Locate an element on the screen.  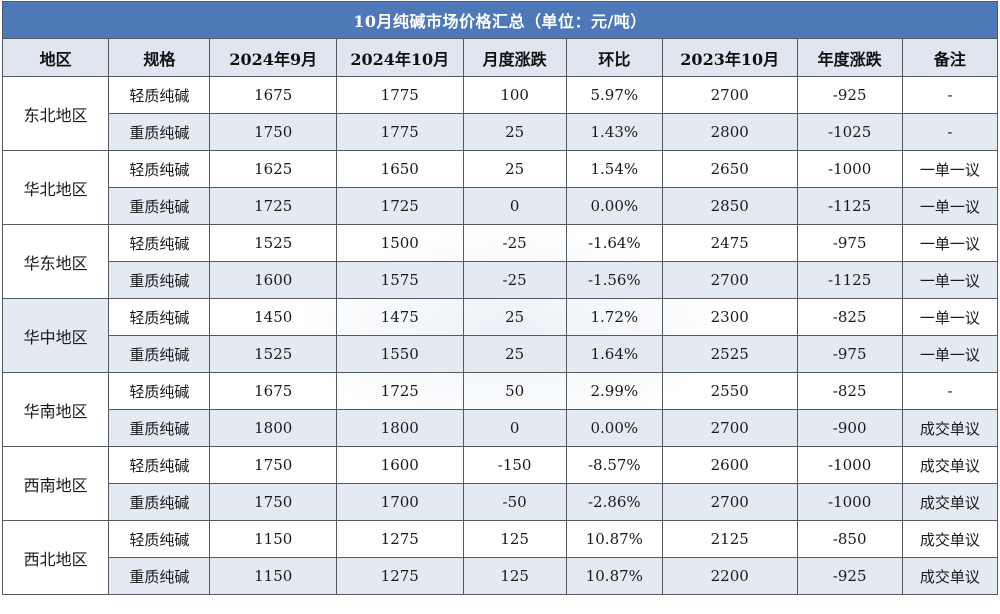
monthly-change-cell: -50 is located at coordinates (514, 502).